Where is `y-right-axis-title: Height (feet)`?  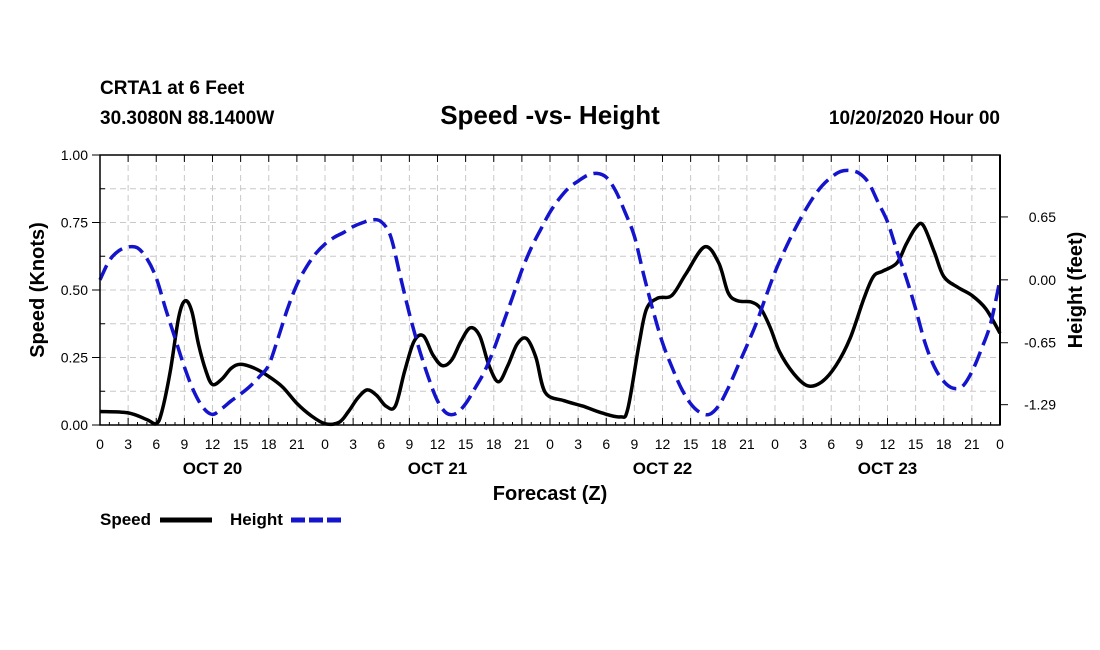 y-right-axis-title: Height (feet) is located at coordinates (1076, 290).